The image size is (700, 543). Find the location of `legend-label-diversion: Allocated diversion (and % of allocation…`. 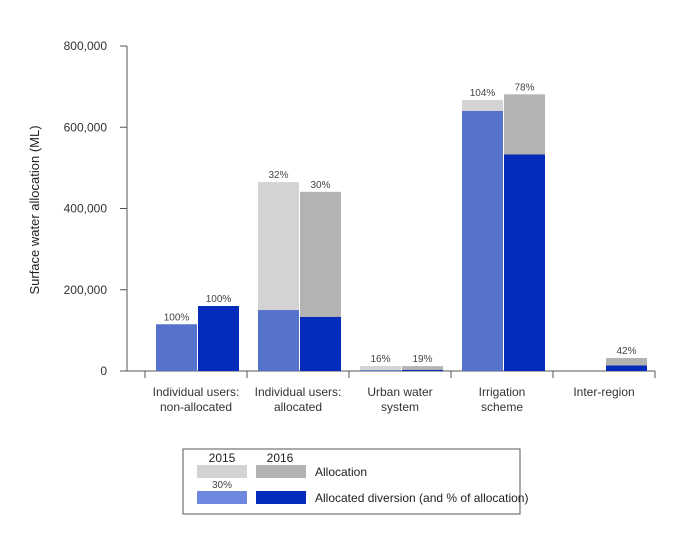

legend-label-diversion: Allocated diversion (and % of allocation… is located at coordinates (421, 498).